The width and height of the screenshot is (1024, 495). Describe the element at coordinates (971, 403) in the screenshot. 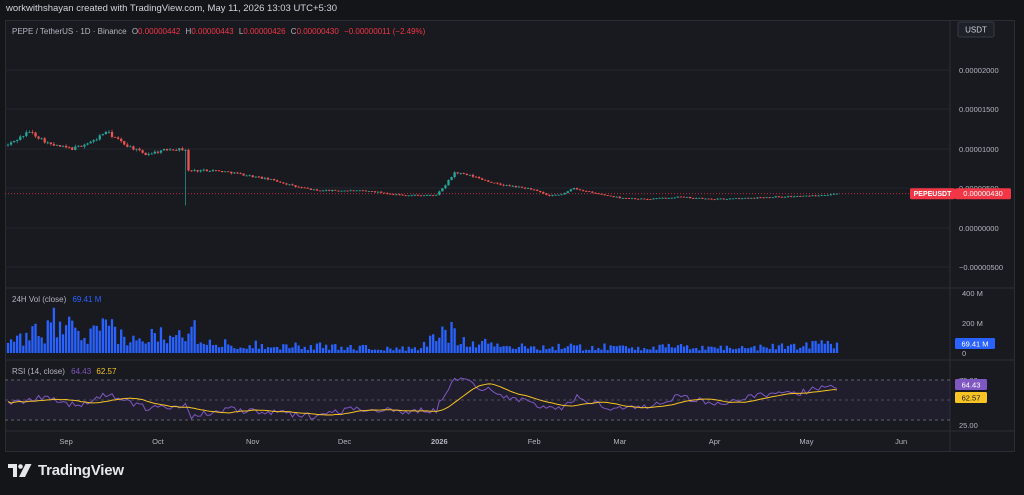

I see `rsi-axis: 75.00 25.00 64.43 62.57` at that location.